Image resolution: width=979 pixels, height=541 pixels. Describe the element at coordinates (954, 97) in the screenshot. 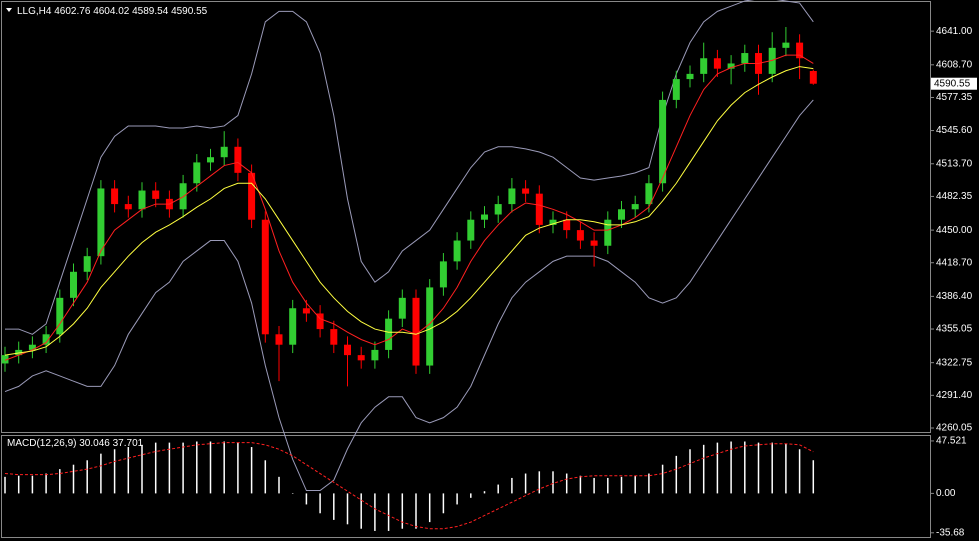

I see `y-tick-label: 4577.35` at that location.